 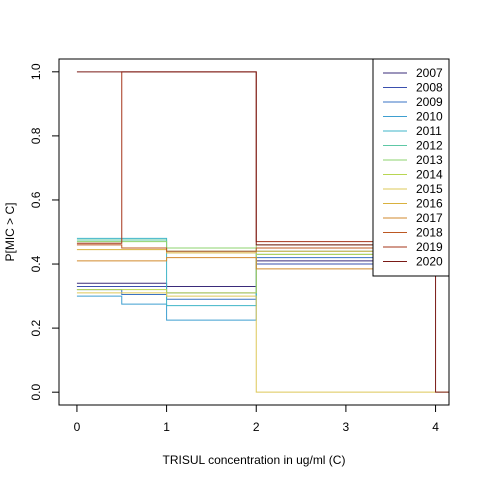 I want to click on series-line-2016, so click(x=262, y=251).